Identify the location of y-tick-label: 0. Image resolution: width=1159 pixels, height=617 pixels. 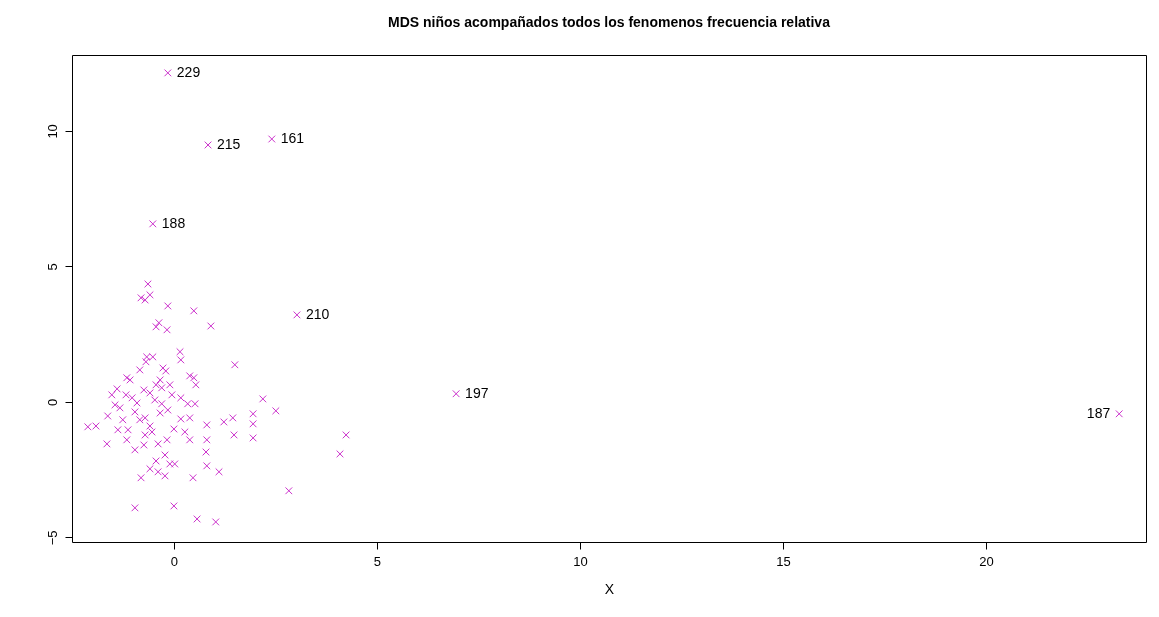
(52, 402).